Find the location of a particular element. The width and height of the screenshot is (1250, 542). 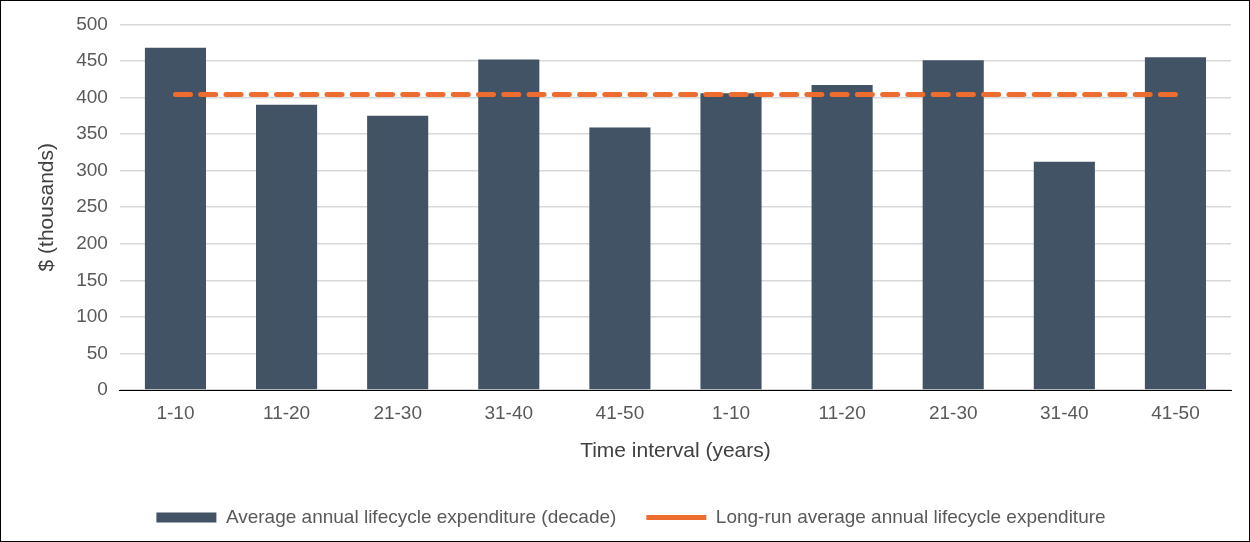

y-tick-label: 450 is located at coordinates (92, 60).